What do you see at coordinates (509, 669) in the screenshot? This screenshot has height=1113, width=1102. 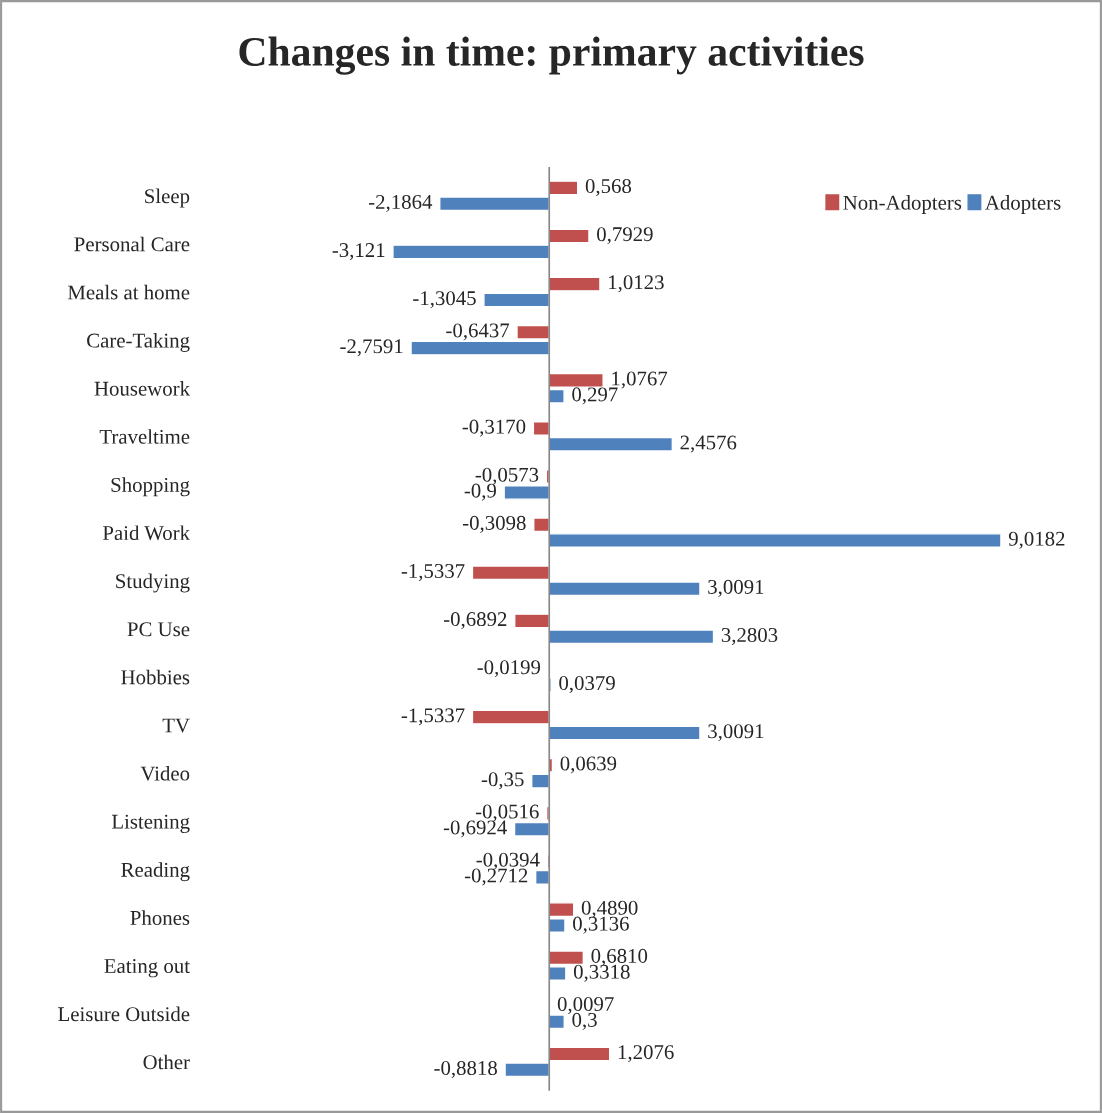 I see `data-label: -0,0199` at bounding box center [509, 669].